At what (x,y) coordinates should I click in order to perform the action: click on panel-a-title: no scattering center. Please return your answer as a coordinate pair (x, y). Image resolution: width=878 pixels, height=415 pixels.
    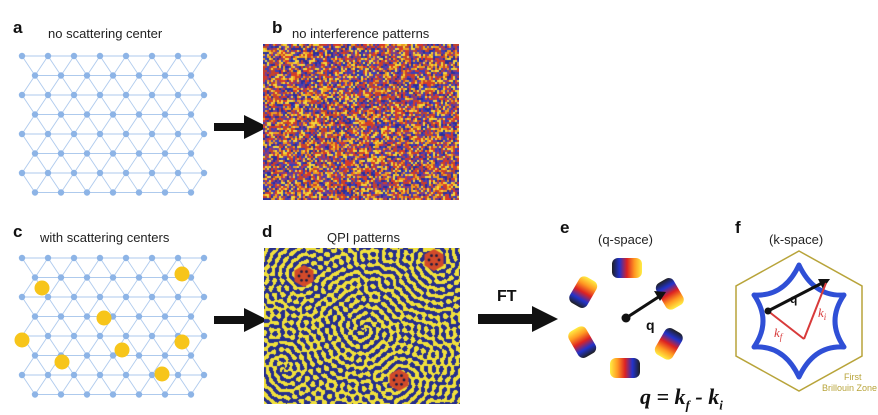
    Looking at the image, I should click on (105, 33).